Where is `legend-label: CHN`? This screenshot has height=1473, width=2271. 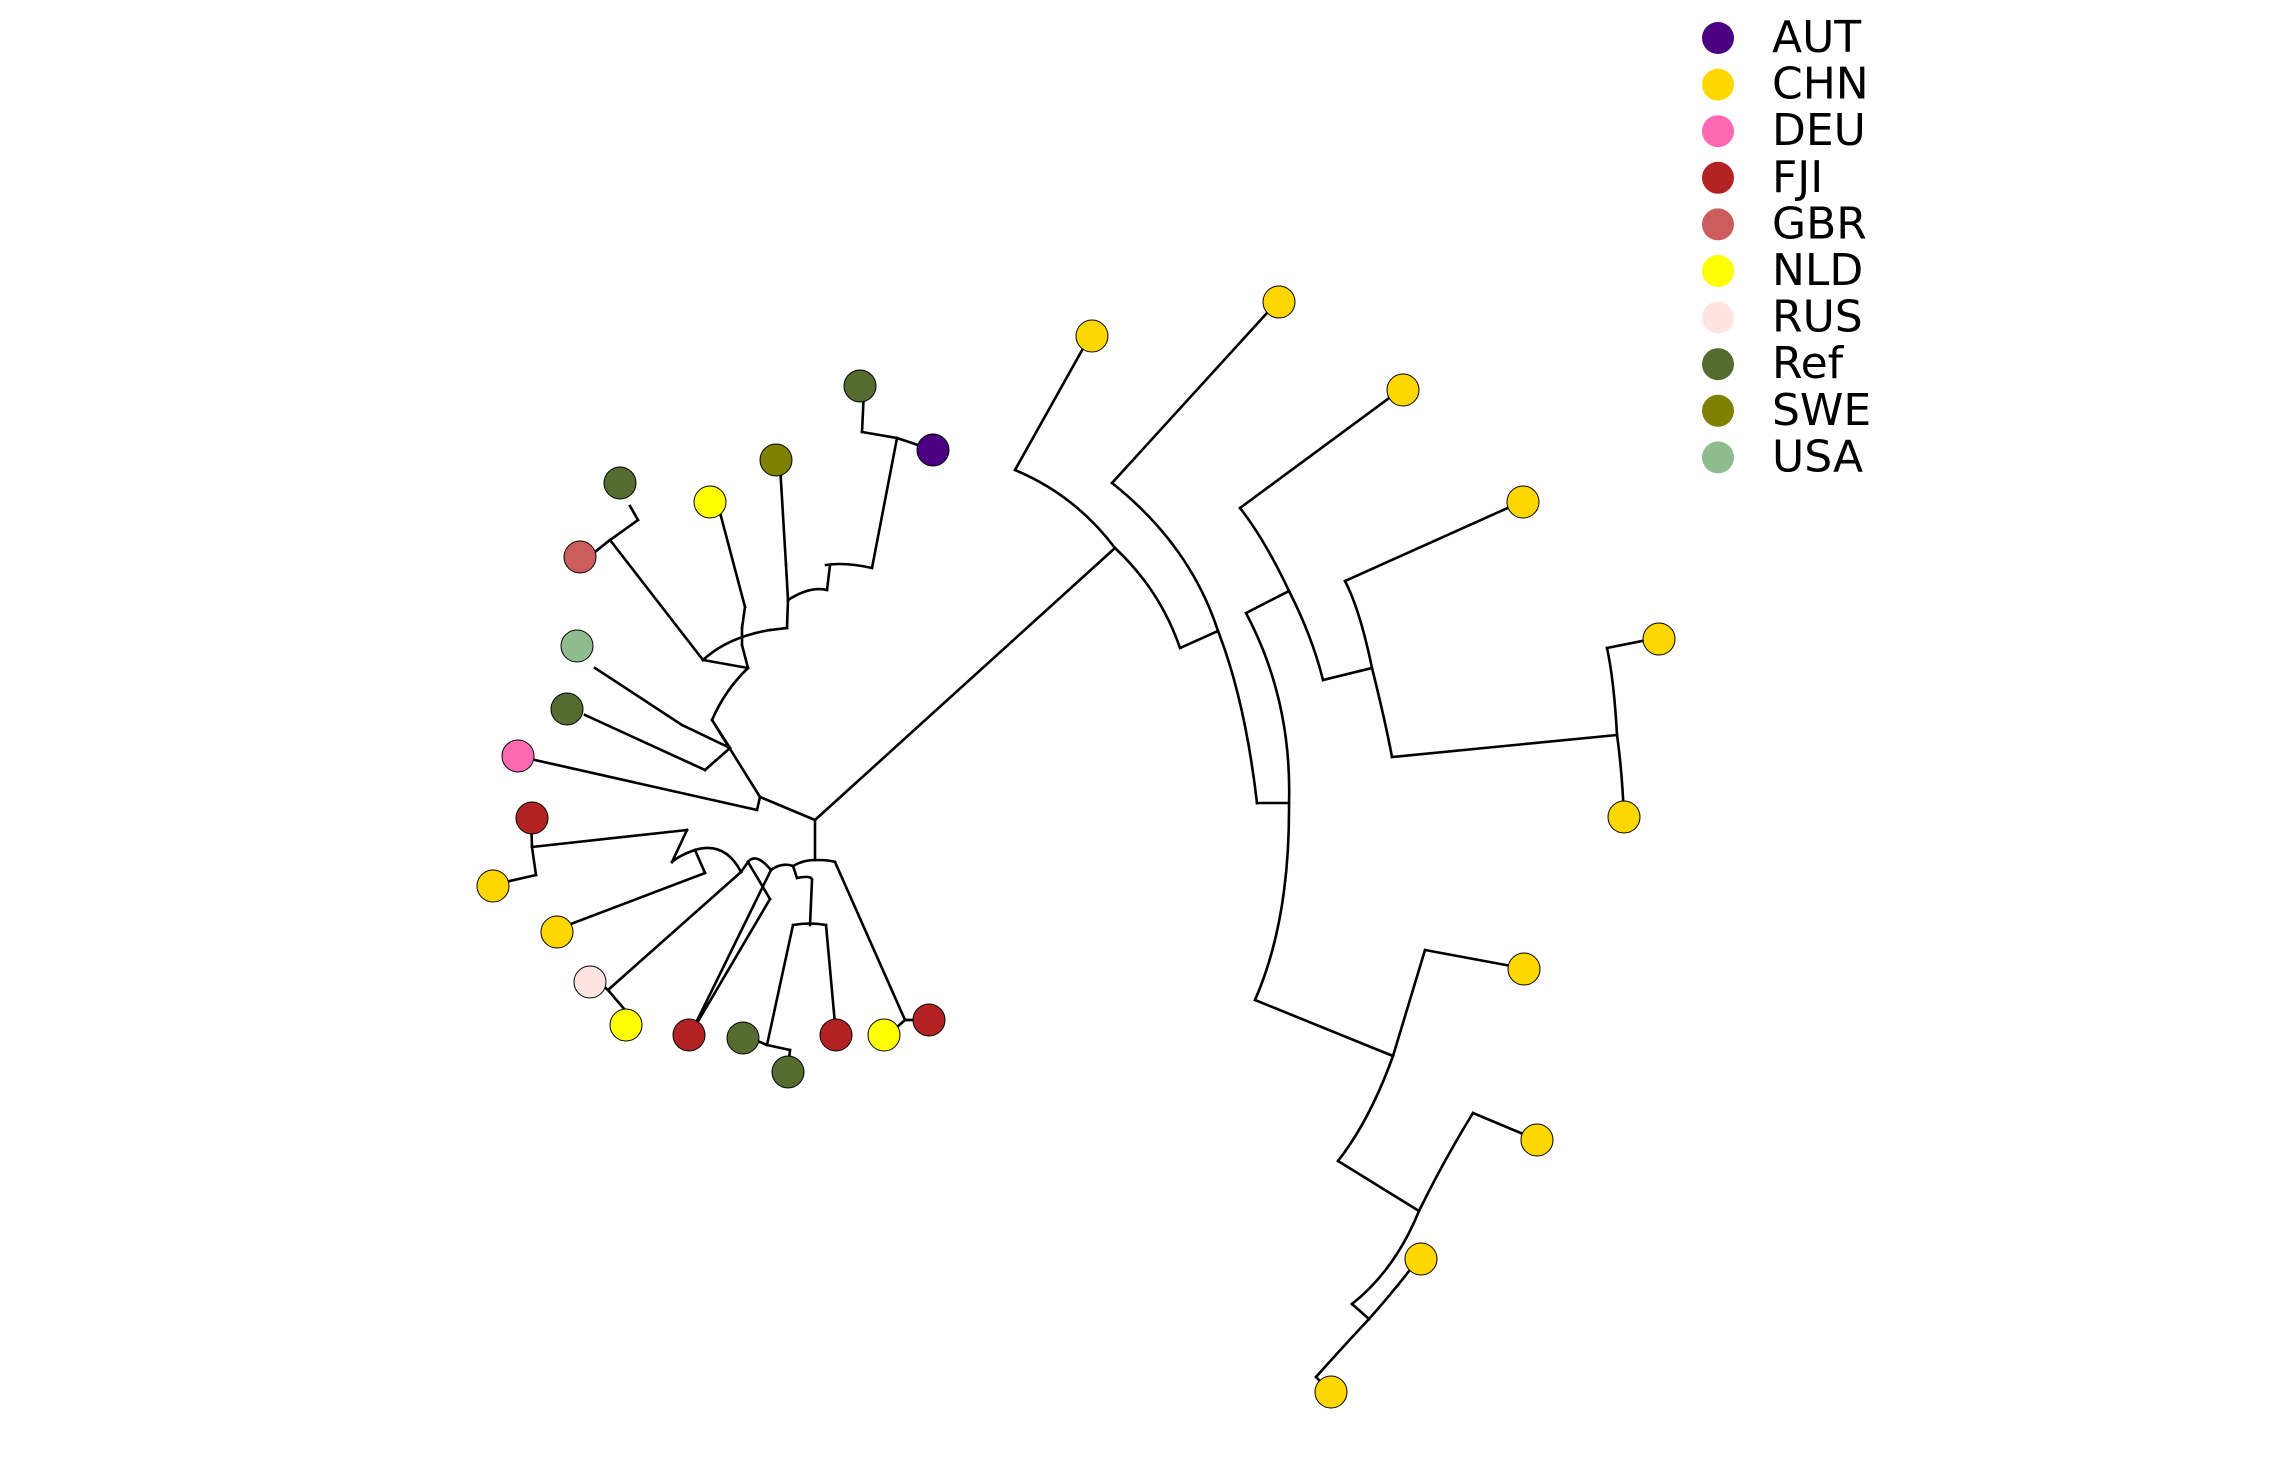 legend-label: CHN is located at coordinates (1820, 84).